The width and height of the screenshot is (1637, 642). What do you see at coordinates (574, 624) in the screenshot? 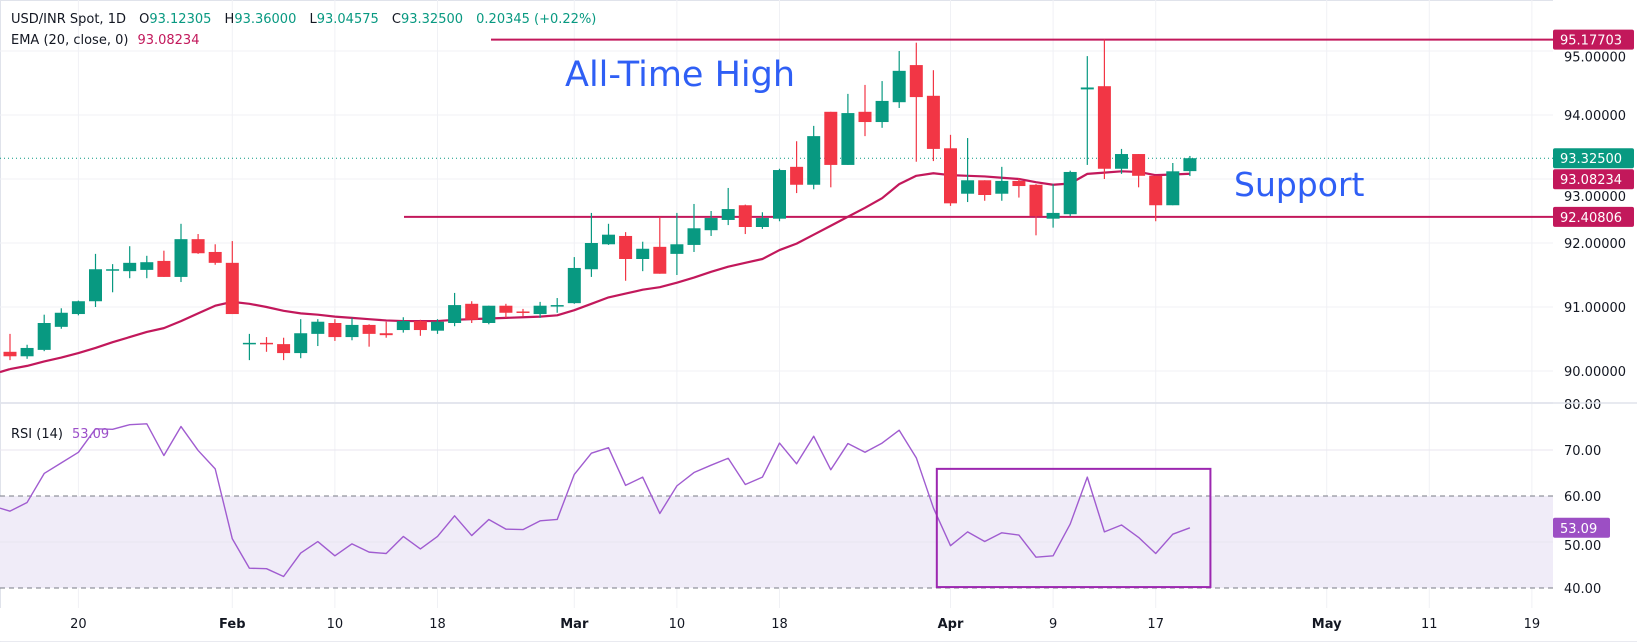
I see `time-tick-label: Mar` at bounding box center [574, 624].